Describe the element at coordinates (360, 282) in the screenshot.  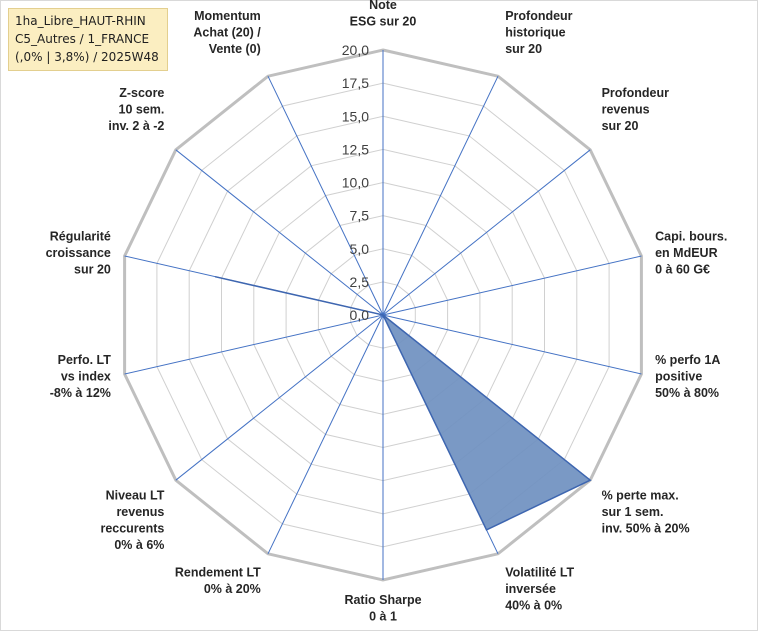
I see `tick-label-1: 2,5` at that location.